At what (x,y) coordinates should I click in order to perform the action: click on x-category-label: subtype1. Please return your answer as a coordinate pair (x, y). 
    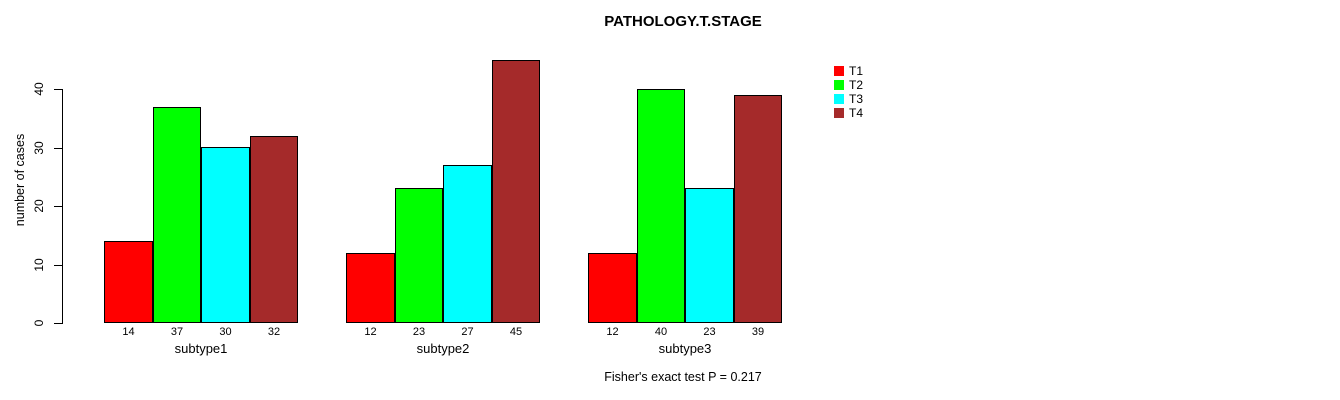
    Looking at the image, I should click on (201, 348).